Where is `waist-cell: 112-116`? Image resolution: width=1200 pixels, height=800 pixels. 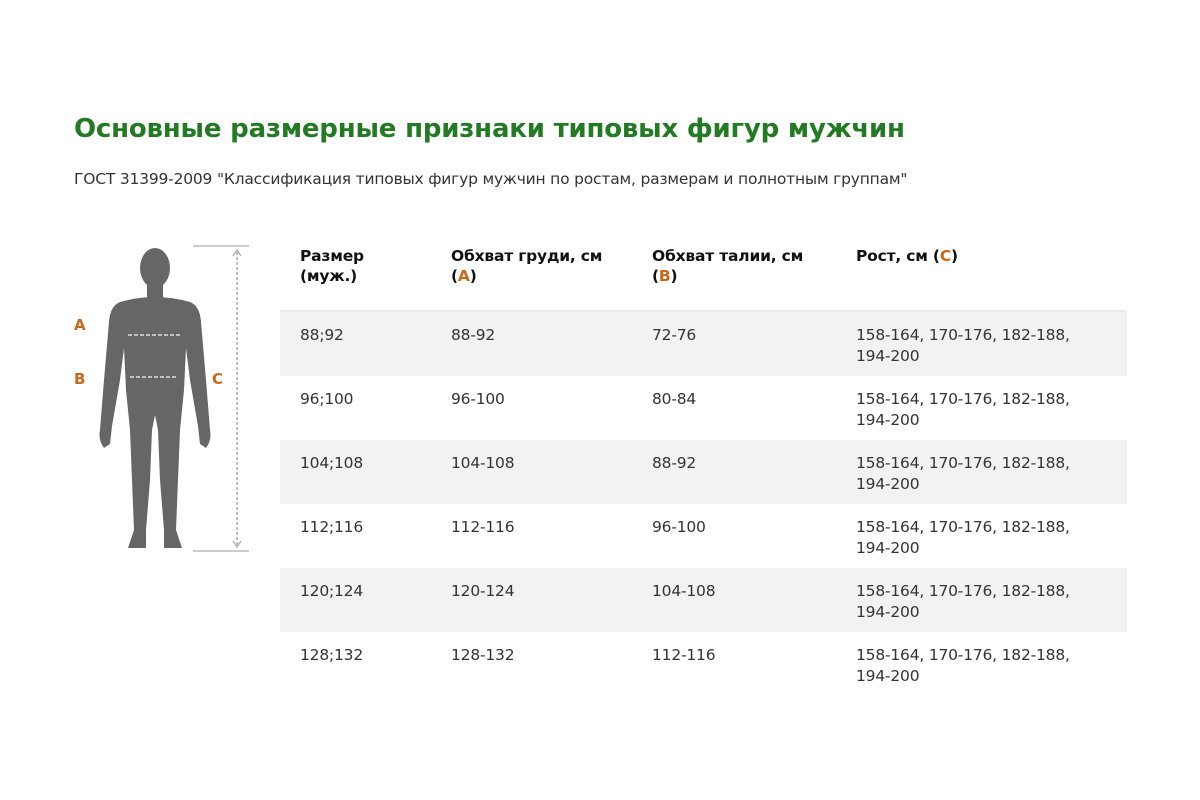
waist-cell: 112-116 is located at coordinates (684, 655).